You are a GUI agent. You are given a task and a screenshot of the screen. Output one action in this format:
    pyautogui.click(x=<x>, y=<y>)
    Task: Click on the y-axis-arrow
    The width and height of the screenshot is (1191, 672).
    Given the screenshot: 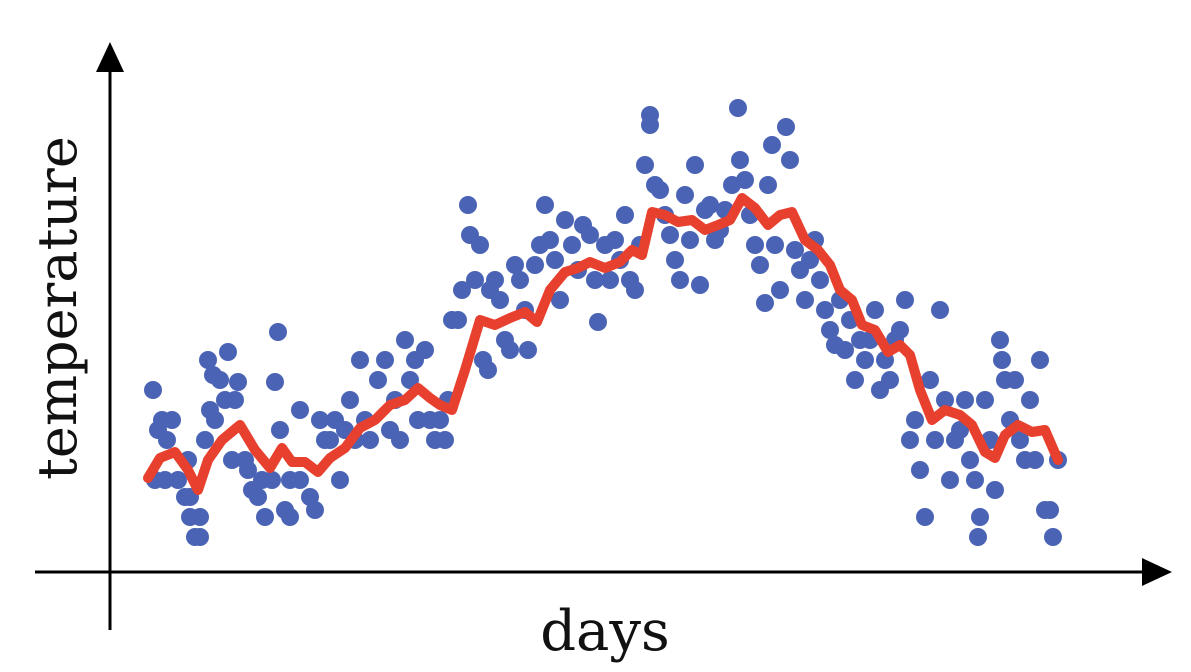 What is the action you would take?
    pyautogui.click(x=110, y=57)
    